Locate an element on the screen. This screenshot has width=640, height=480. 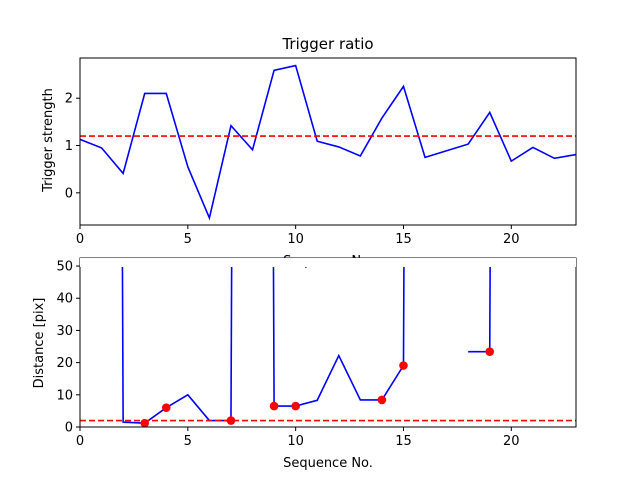
y-axis-label: Trigger strength is located at coordinates (48, 140).